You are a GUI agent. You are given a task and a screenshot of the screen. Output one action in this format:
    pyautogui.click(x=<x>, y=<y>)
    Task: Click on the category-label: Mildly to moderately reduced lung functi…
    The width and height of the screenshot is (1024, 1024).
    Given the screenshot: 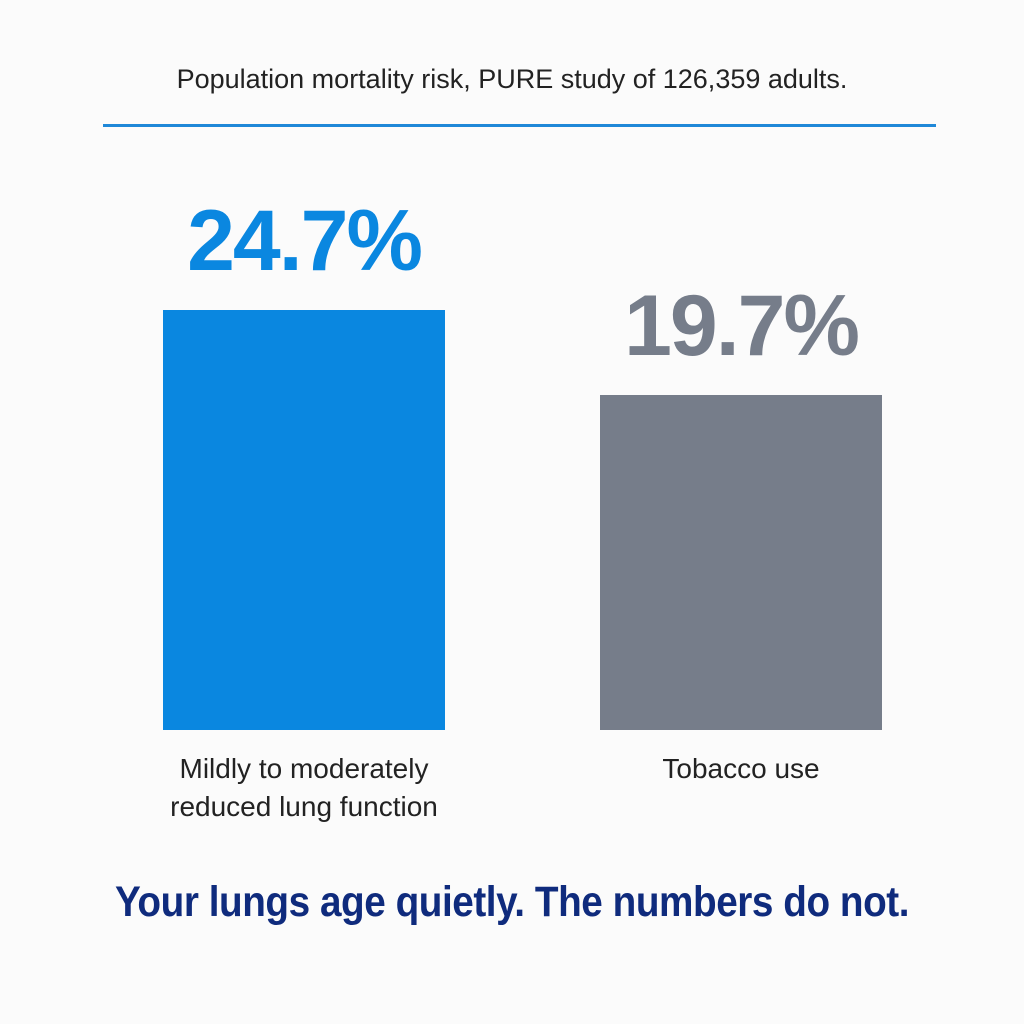 What is the action you would take?
    pyautogui.click(x=304, y=787)
    